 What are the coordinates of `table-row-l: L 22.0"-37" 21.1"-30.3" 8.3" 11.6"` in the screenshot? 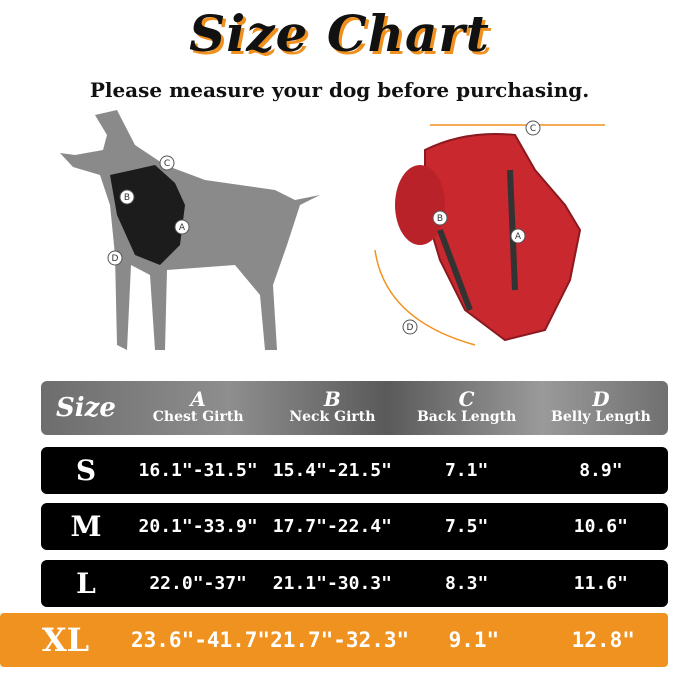 It's located at (354, 583).